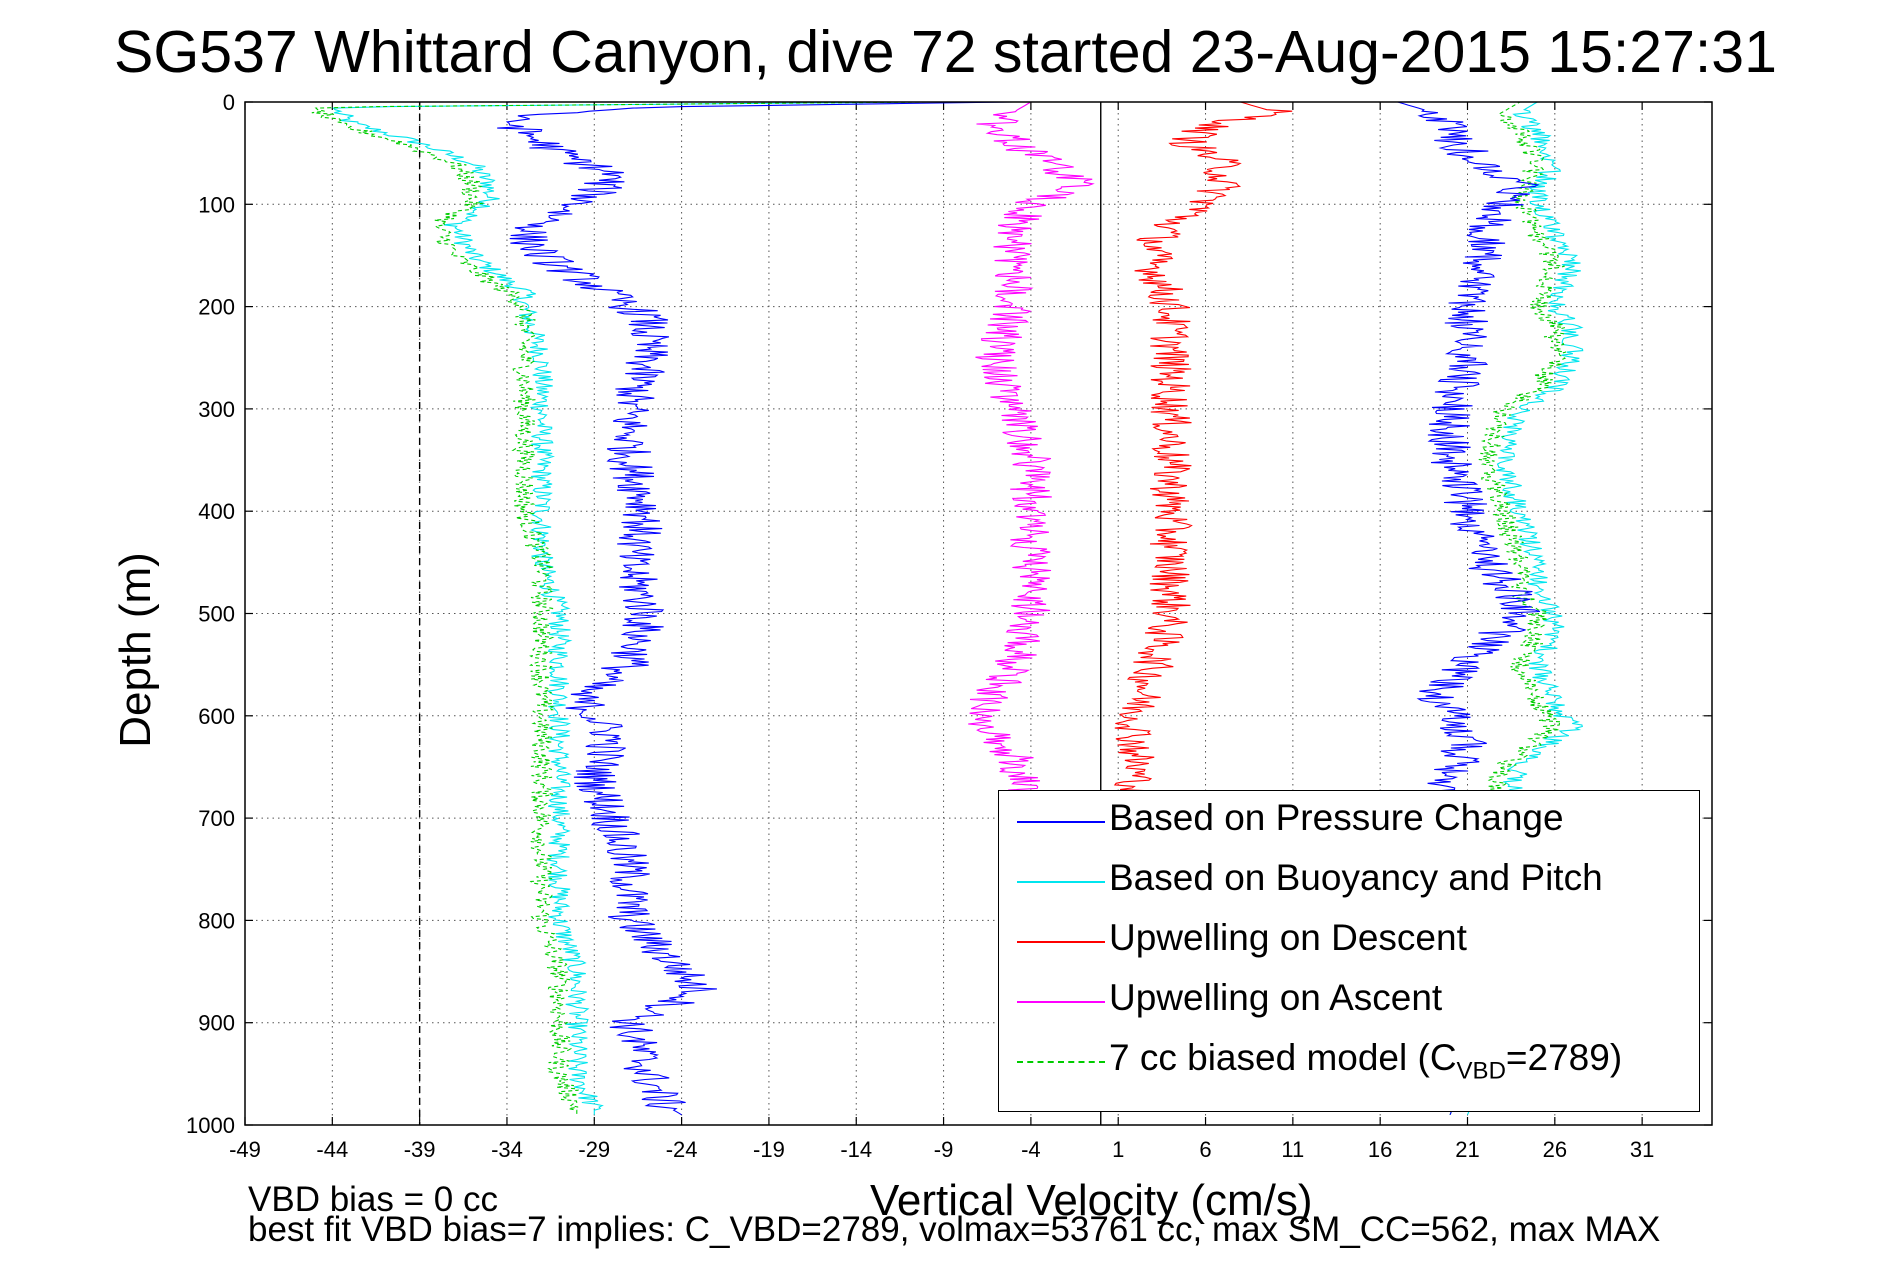  What do you see at coordinates (594, 1149) in the screenshot?
I see `x-tick-label: -29` at bounding box center [594, 1149].